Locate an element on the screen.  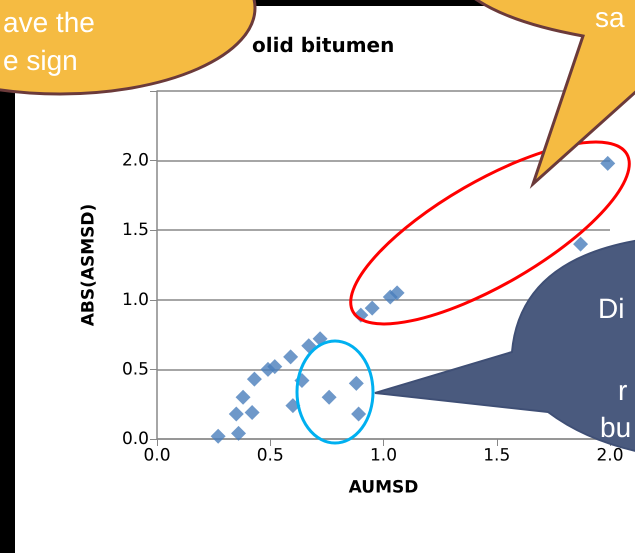
y-tick-label: 1.5 is located at coordinates (135, 230).